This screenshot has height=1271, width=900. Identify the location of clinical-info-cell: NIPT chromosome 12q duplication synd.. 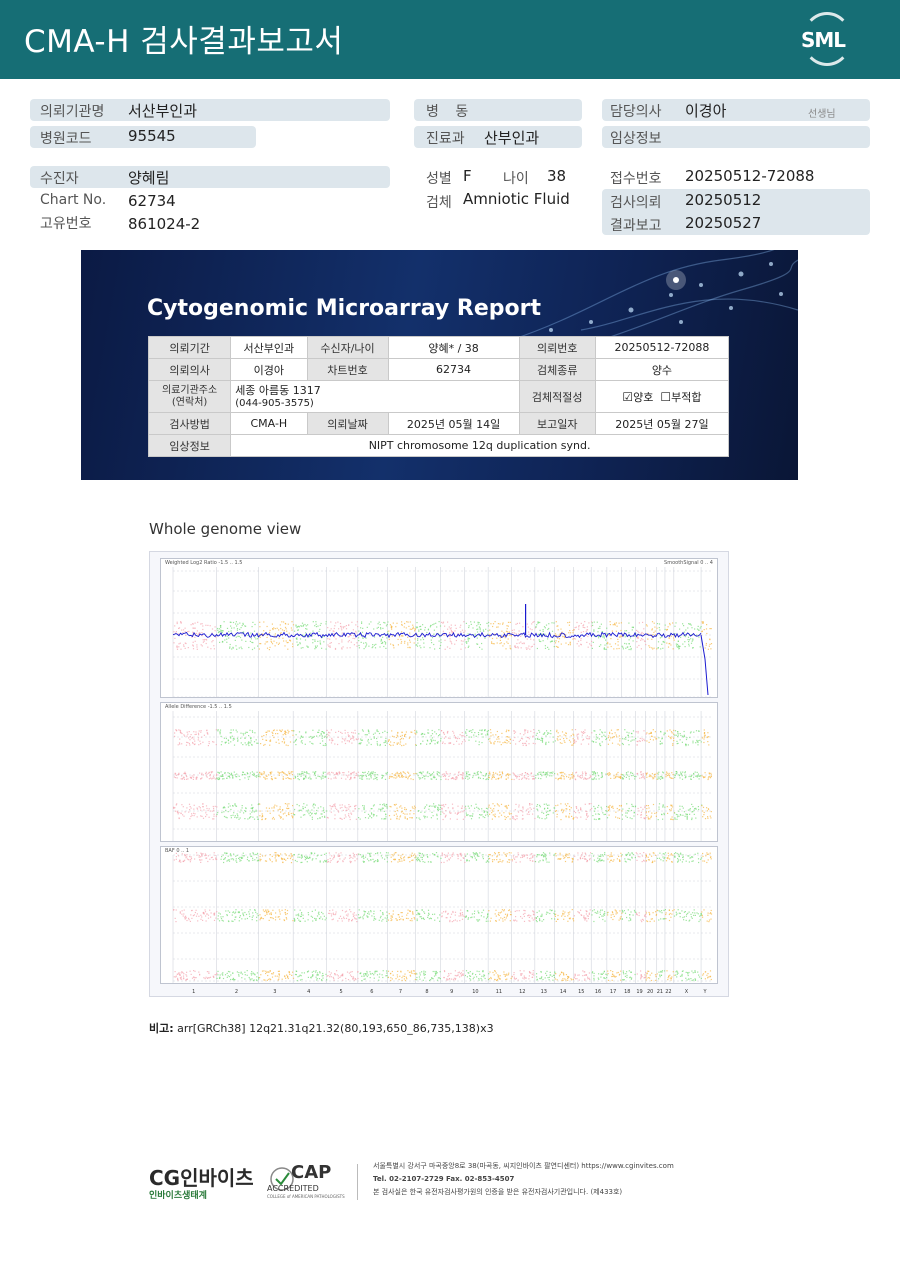
(479, 445).